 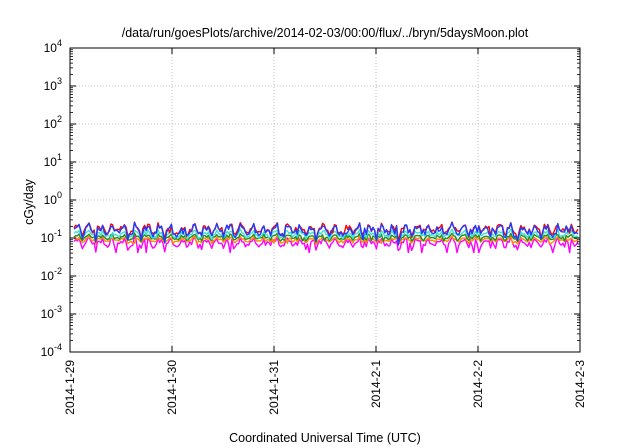 What do you see at coordinates (29, 201) in the screenshot?
I see `y-axis-label: cGy/day` at bounding box center [29, 201].